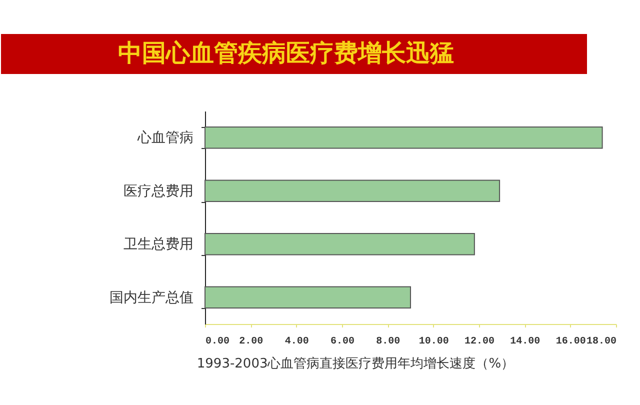  What do you see at coordinates (601, 342) in the screenshot?
I see `x-tick-label: 18.00` at bounding box center [601, 342].